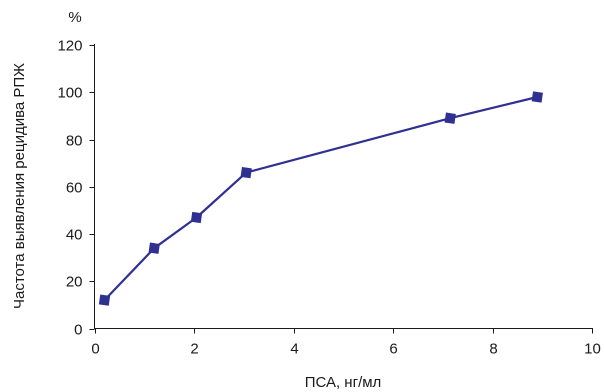 The image size is (604, 392). Describe the element at coordinates (294, 349) in the screenshot. I see `x-tick-label: 4` at that location.